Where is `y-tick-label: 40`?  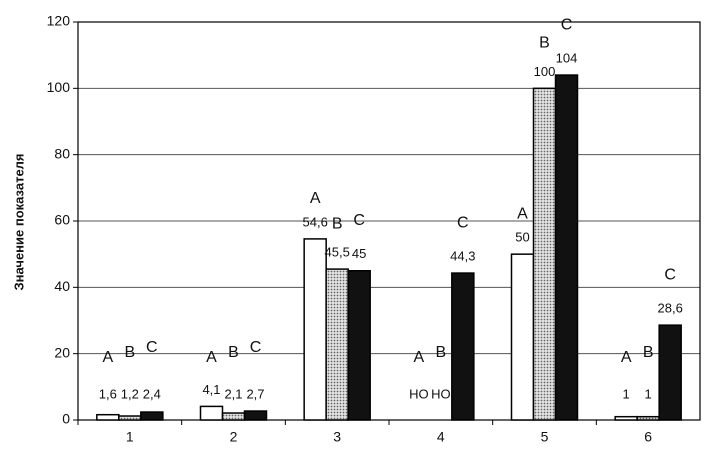 y-tick-label: 40 is located at coordinates (62, 286).